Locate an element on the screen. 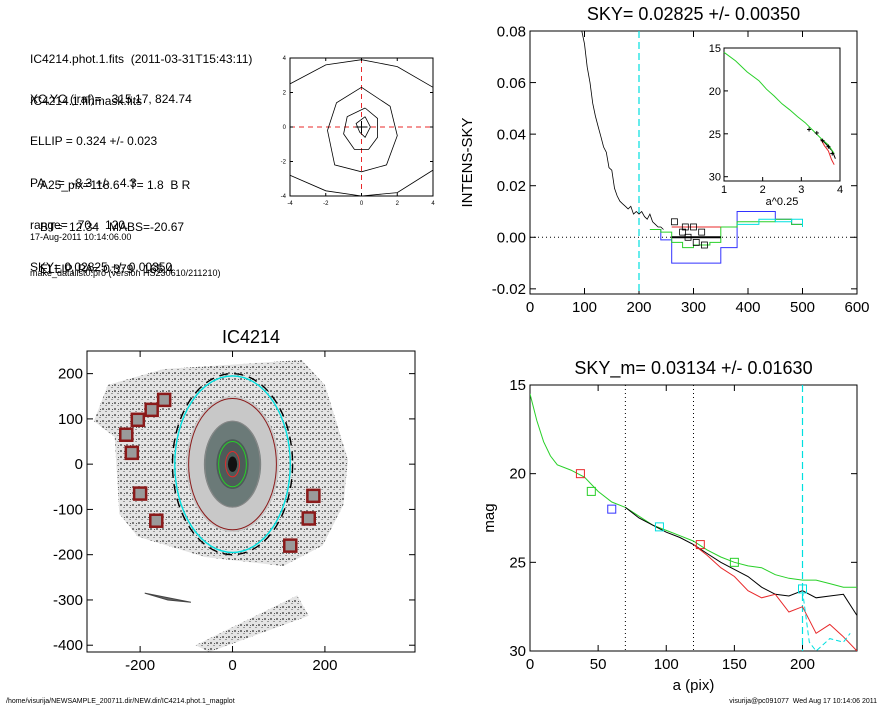  y-tick-label: -2 is located at coordinates (284, 163).